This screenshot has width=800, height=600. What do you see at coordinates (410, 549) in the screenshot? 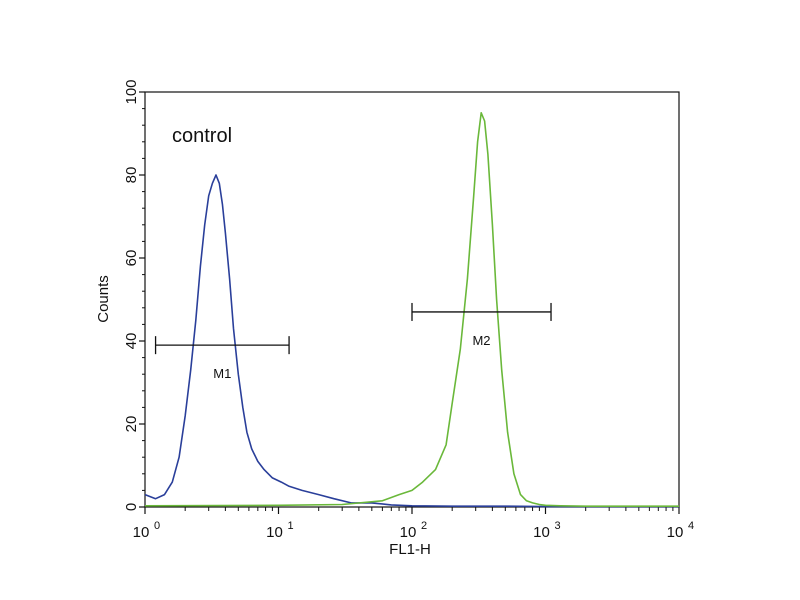
I see `x-axis-title: FL1-H` at bounding box center [410, 549].